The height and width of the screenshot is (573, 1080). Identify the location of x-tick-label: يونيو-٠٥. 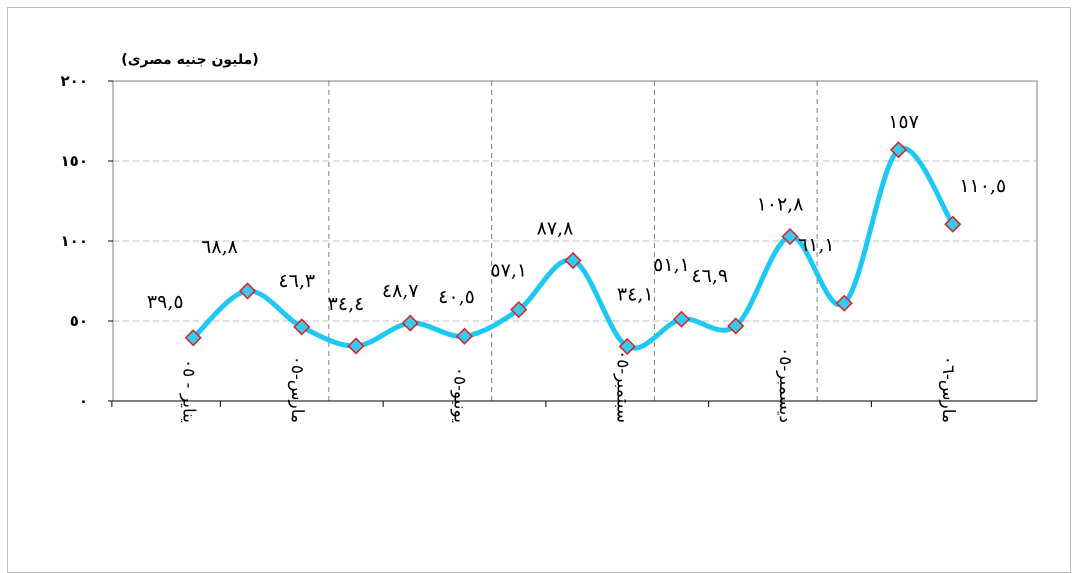
(460, 395).